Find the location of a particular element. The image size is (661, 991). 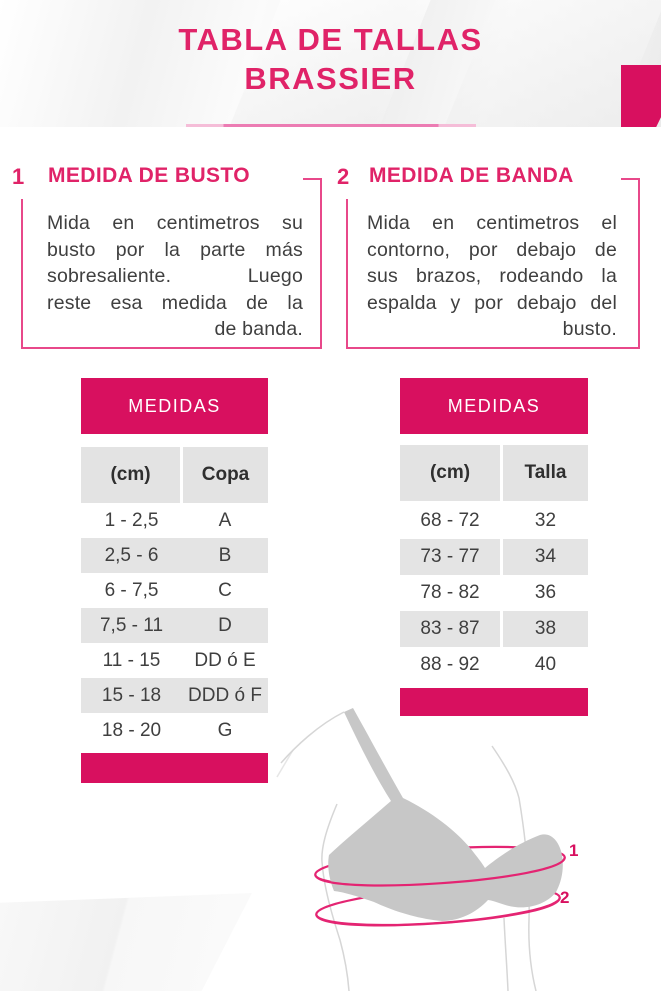

cup-table-header-row: (cm) Copa is located at coordinates (174, 475).